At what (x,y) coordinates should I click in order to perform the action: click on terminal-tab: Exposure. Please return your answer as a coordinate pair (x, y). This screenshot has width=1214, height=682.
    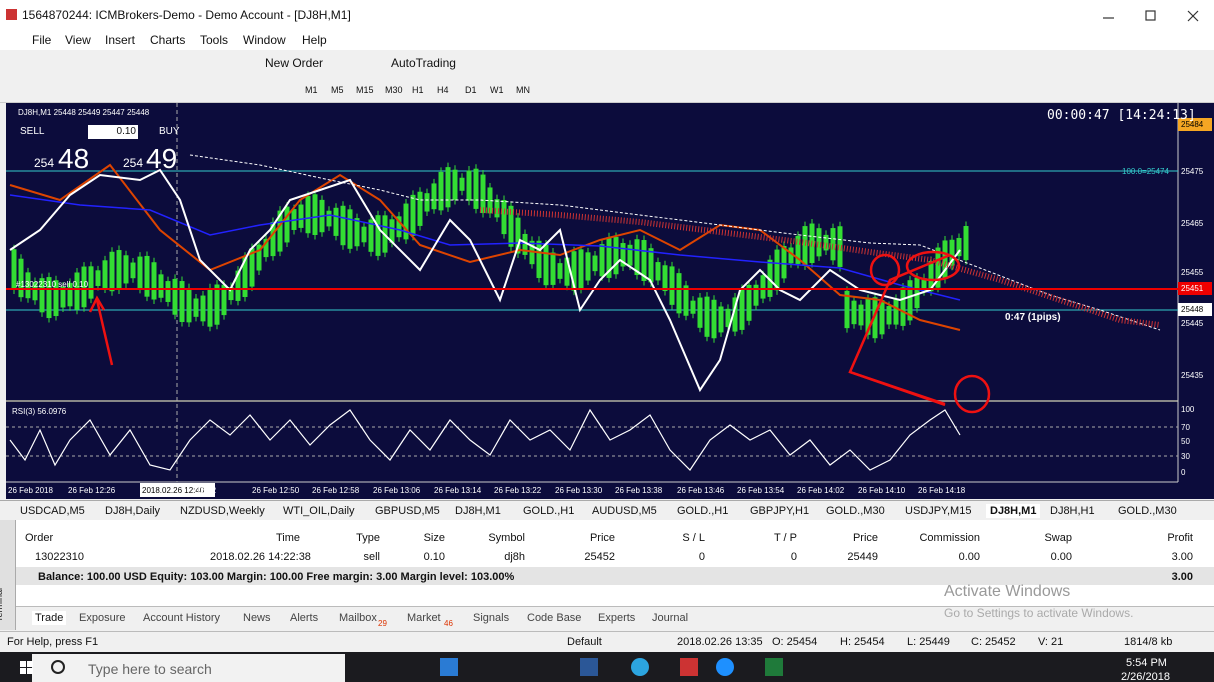
    Looking at the image, I should click on (102, 618).